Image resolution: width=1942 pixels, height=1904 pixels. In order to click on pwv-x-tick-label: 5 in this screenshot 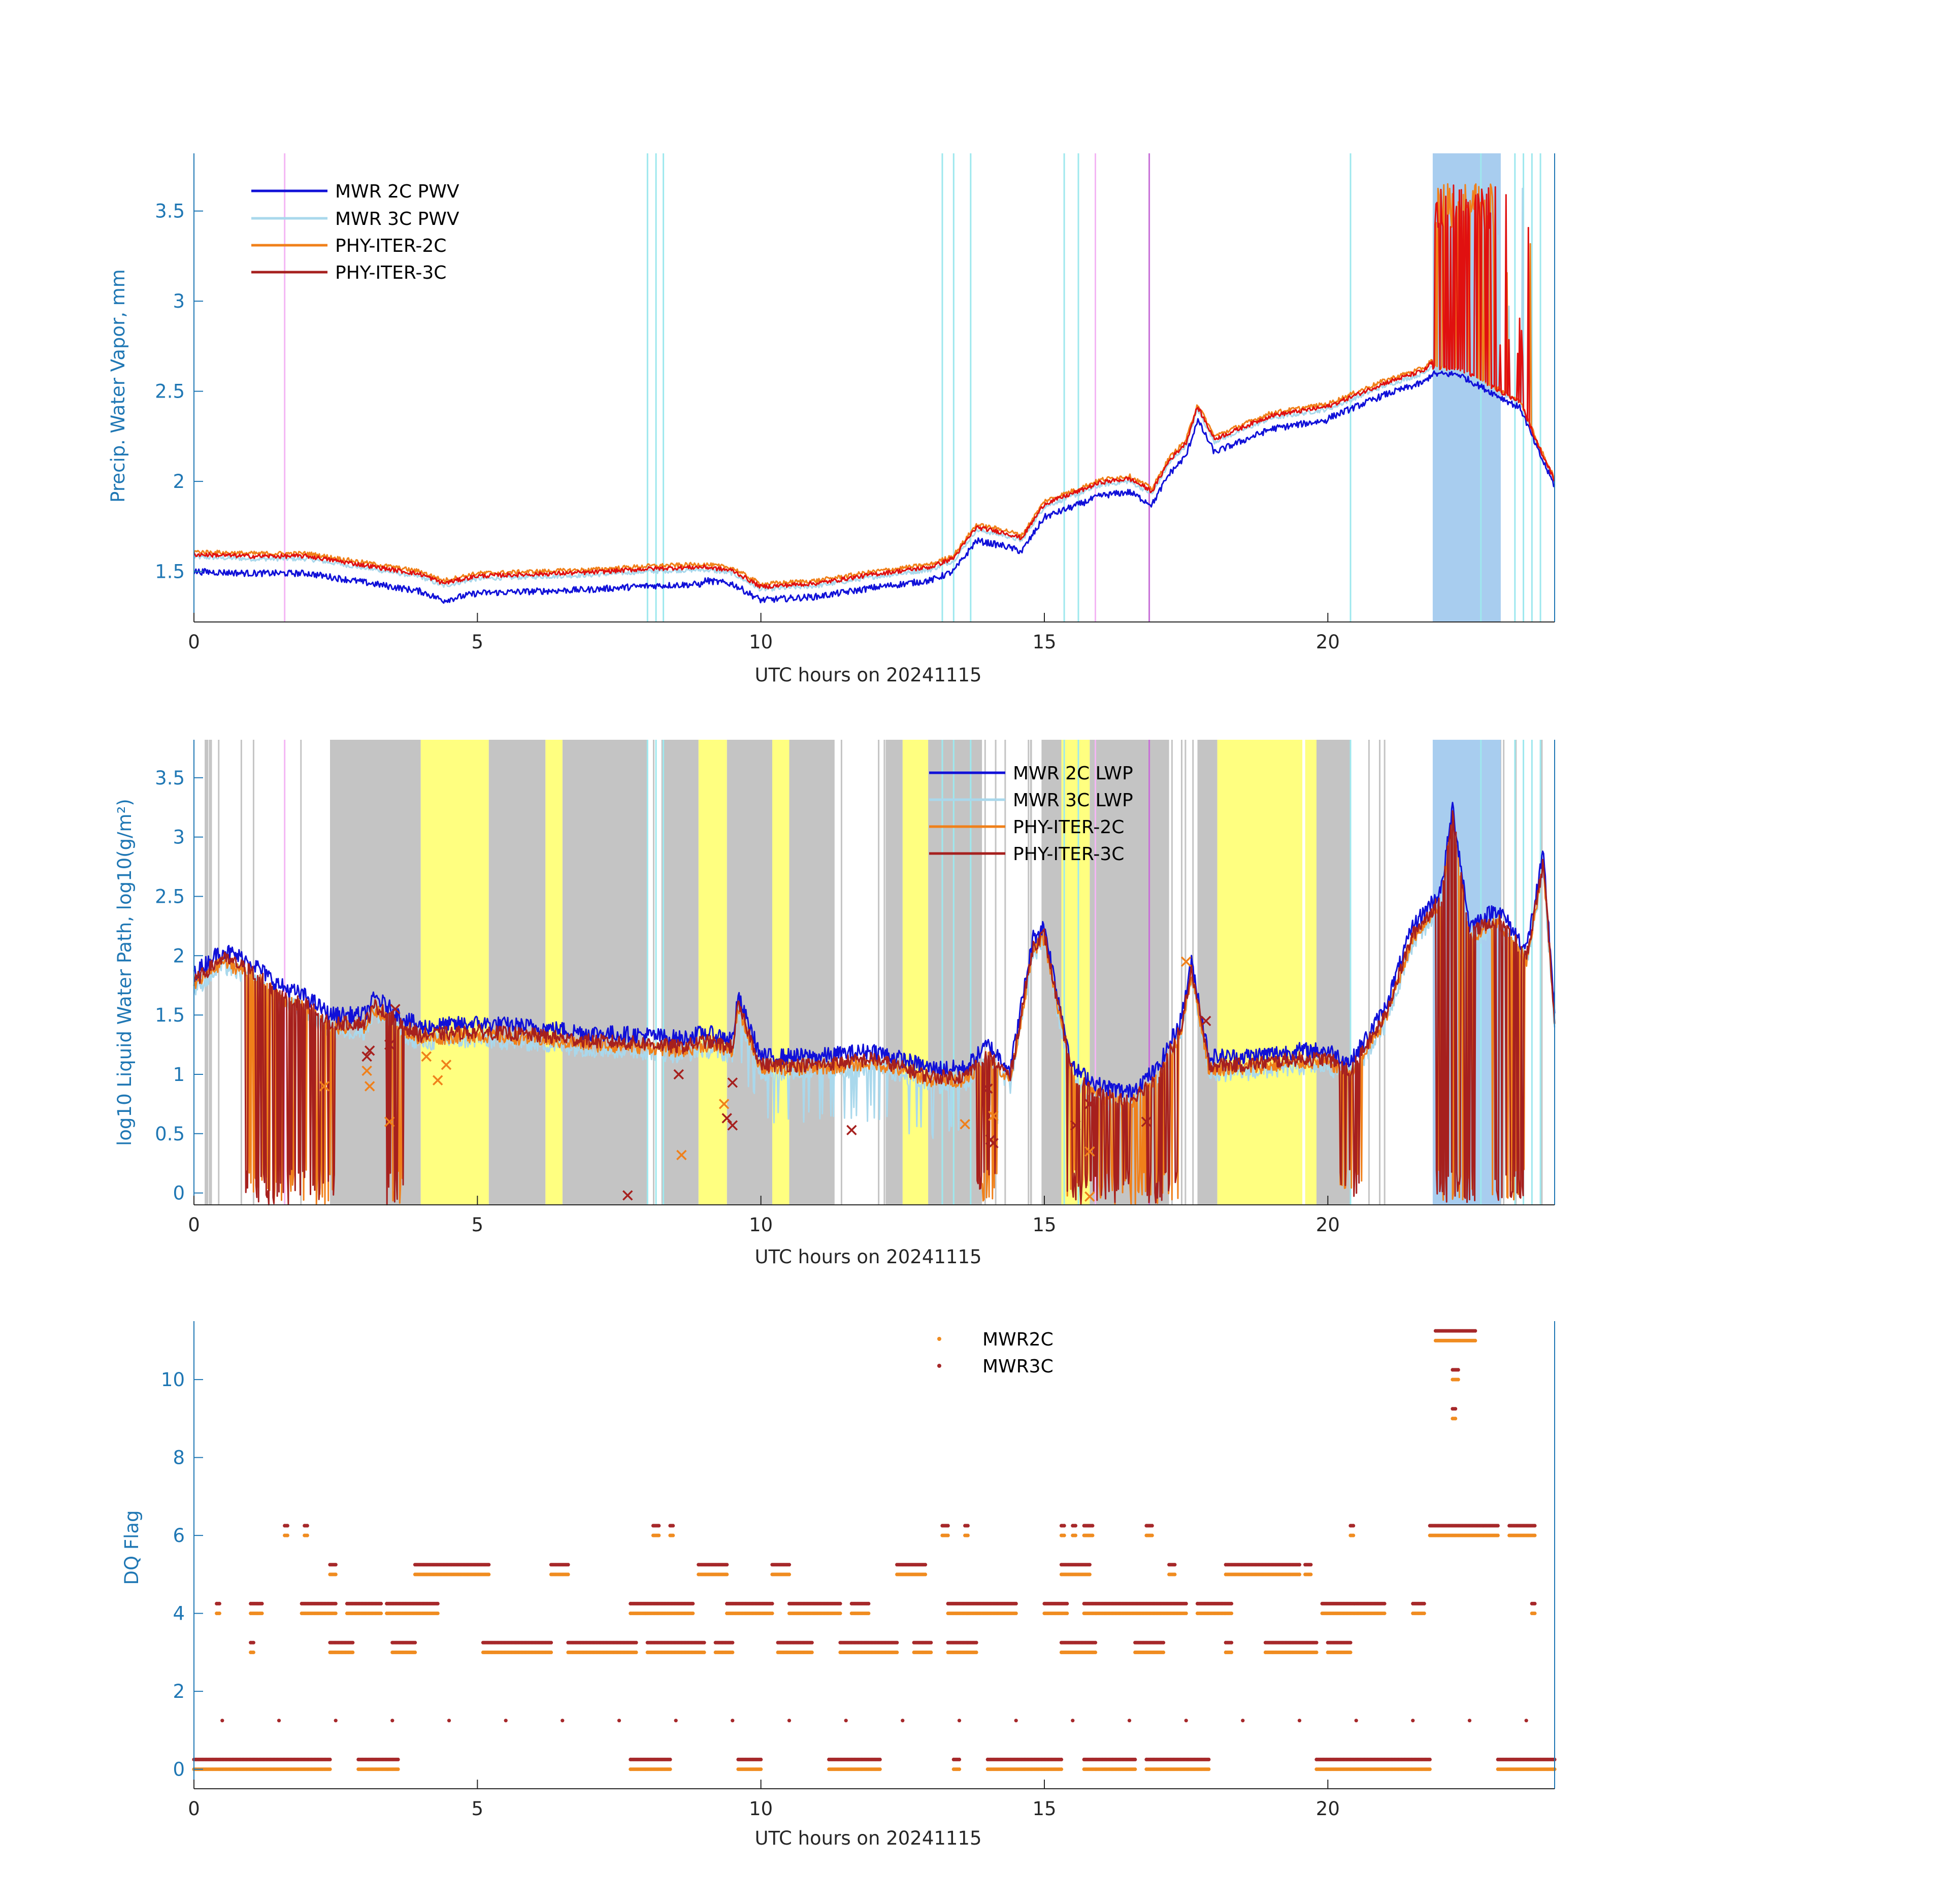, I will do `click(478, 642)`.